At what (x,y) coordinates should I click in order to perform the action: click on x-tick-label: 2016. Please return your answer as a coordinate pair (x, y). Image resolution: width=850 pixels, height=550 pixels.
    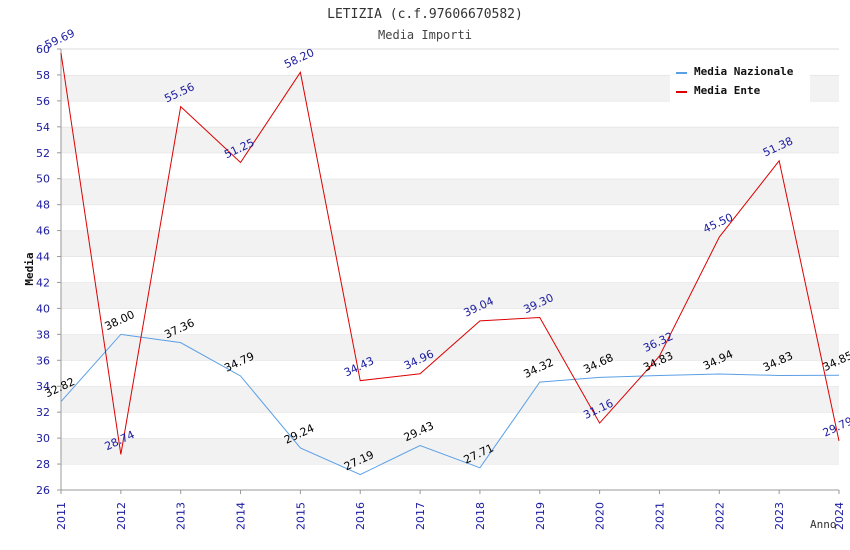
    Looking at the image, I should click on (360, 516).